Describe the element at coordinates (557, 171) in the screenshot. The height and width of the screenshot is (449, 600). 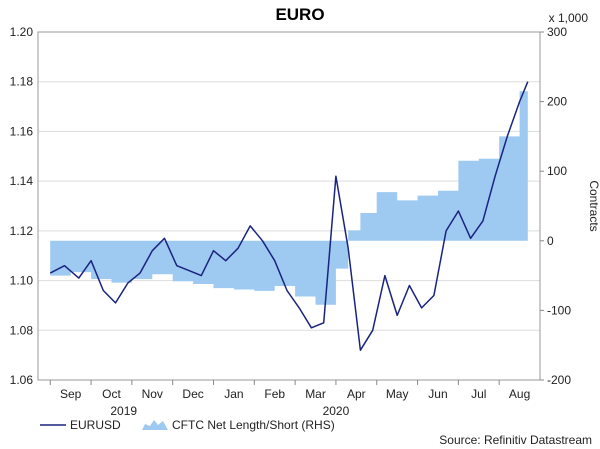
I see `right-tick-label: 100` at that location.